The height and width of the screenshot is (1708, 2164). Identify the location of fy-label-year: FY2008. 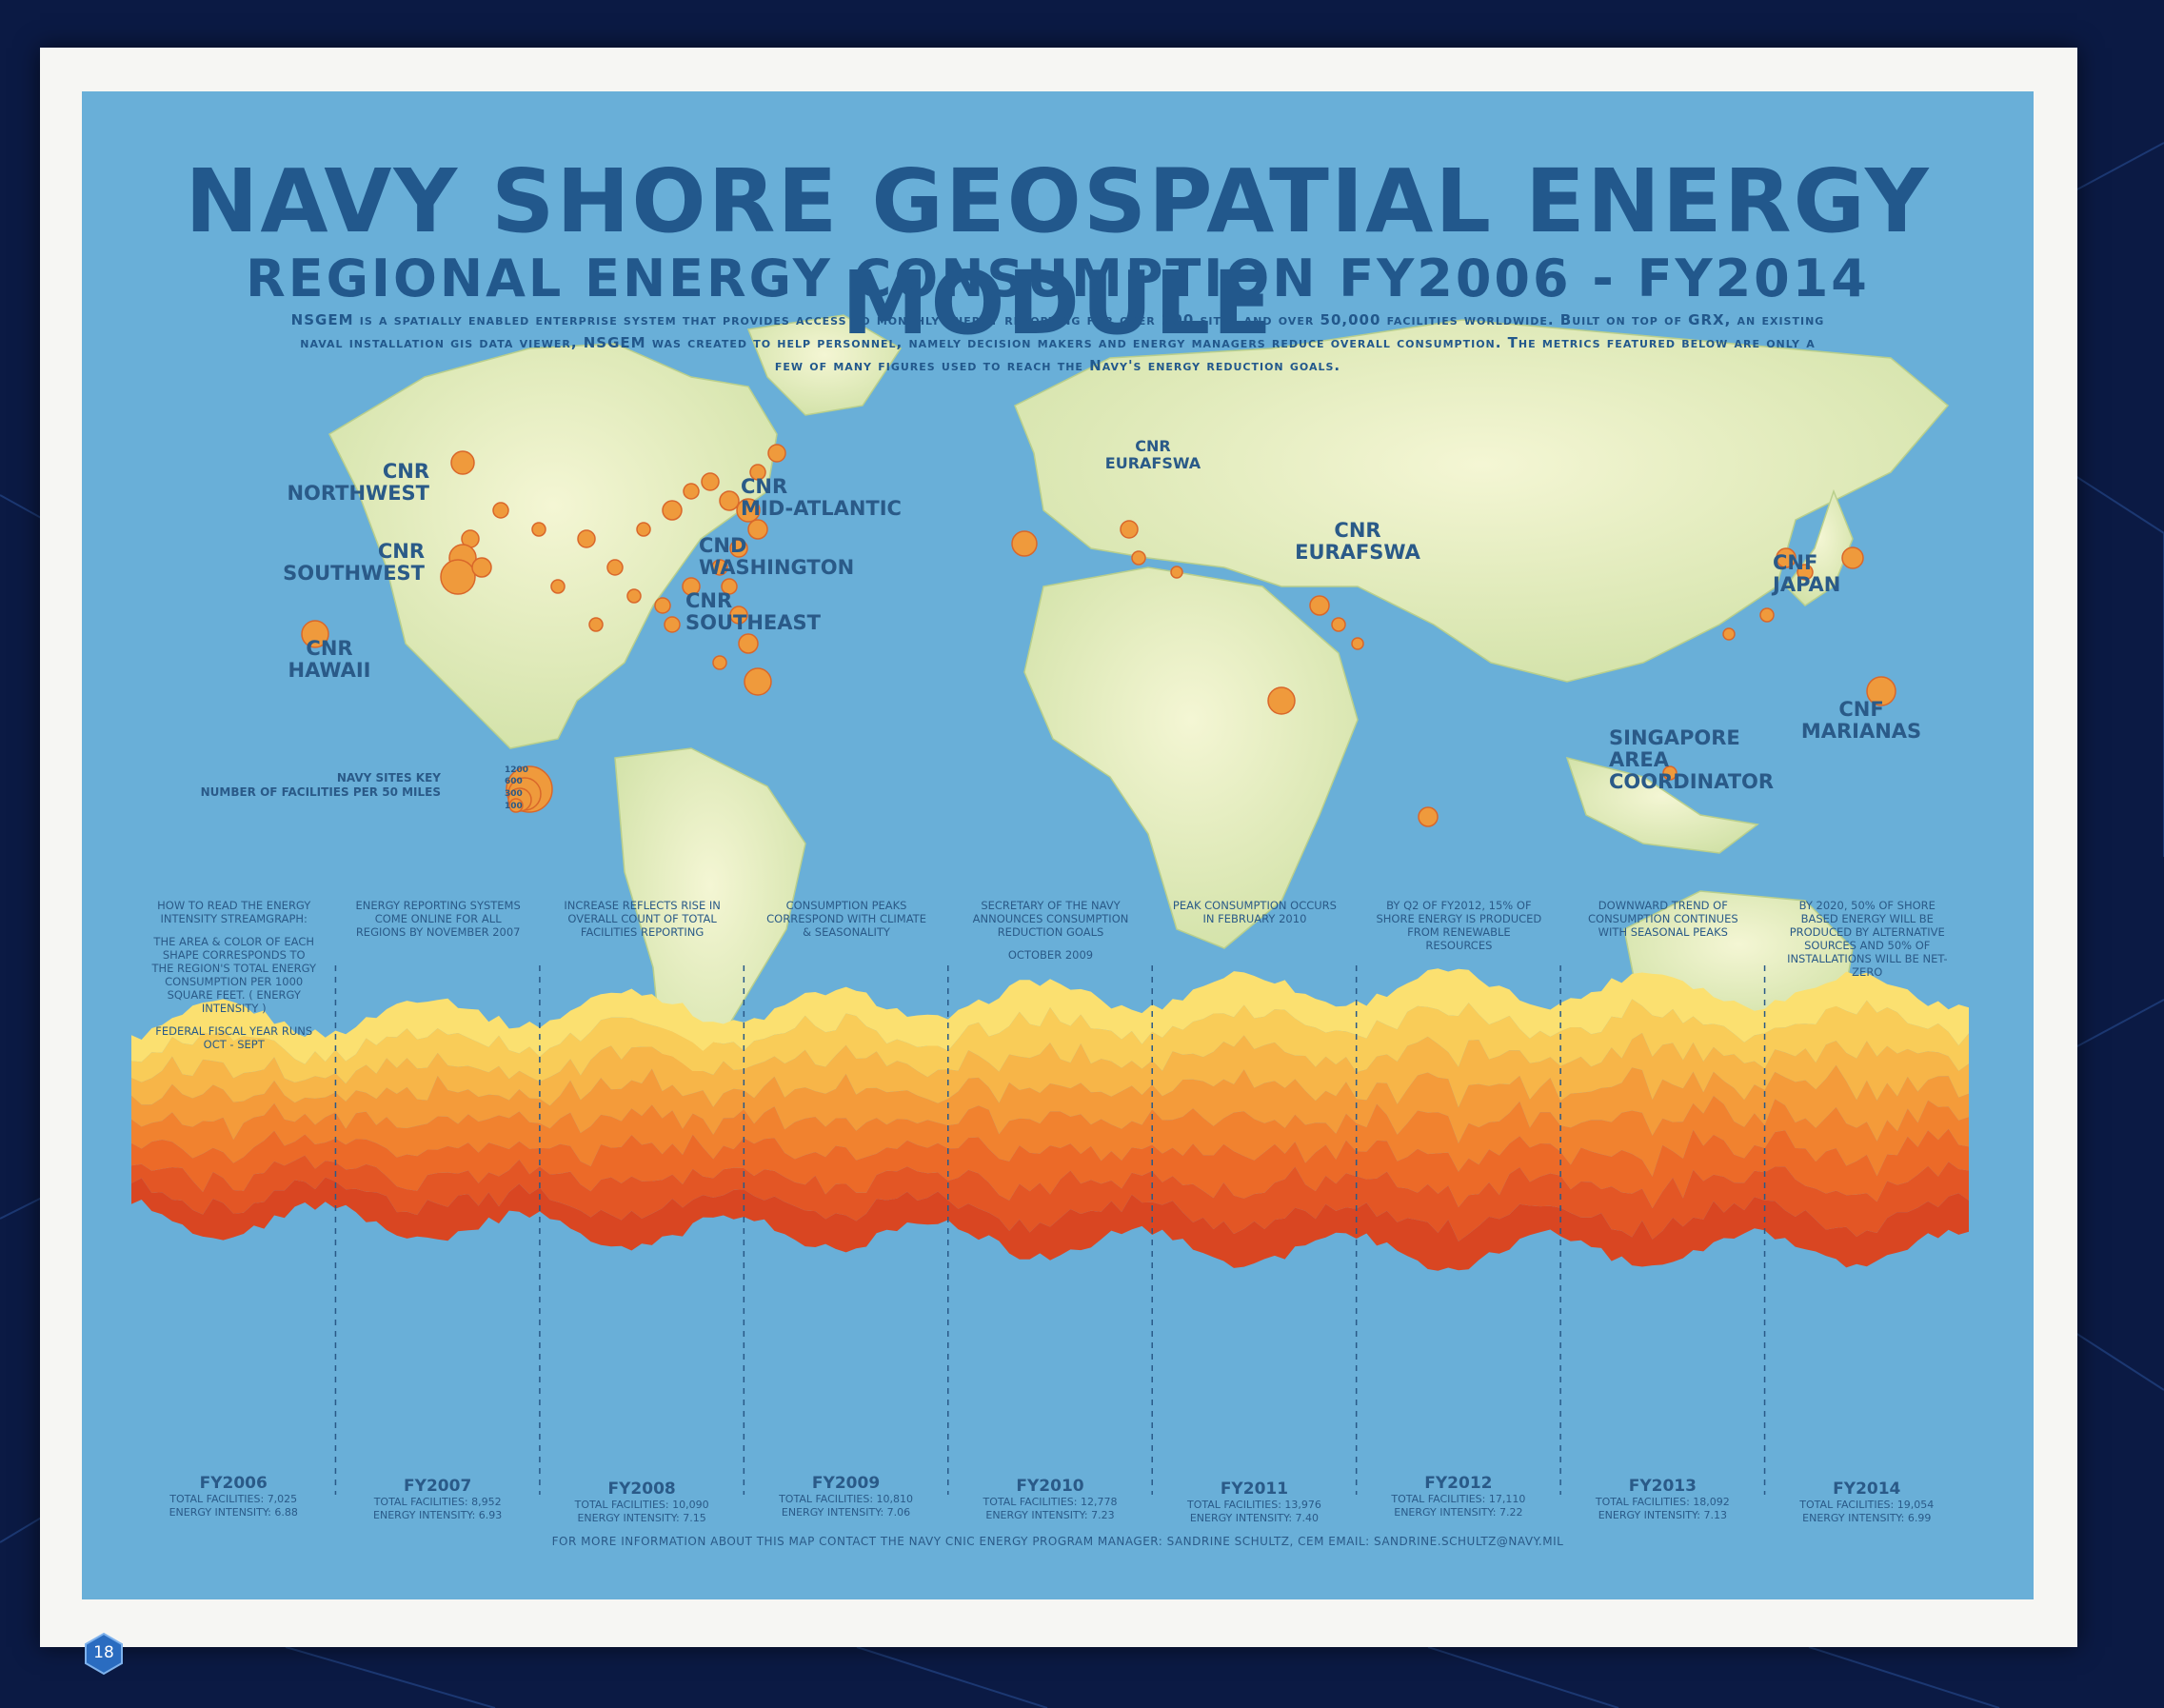
(641, 1489).